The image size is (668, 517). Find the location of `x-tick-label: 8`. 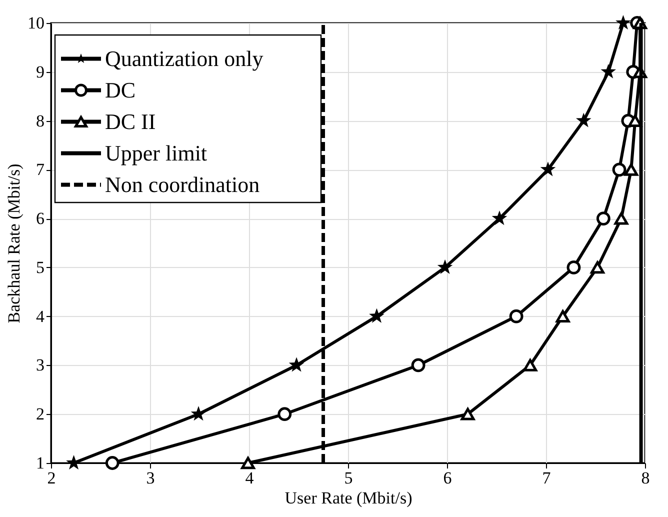

x-tick-label: 8 is located at coordinates (645, 478).